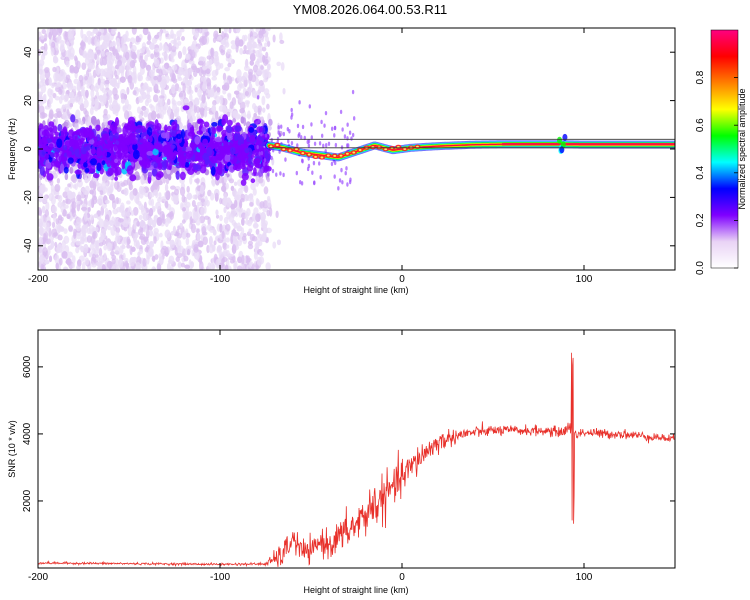  What do you see at coordinates (472, 143) in the screenshot?
I see `heatmap-reference-lines` at bounding box center [472, 143].